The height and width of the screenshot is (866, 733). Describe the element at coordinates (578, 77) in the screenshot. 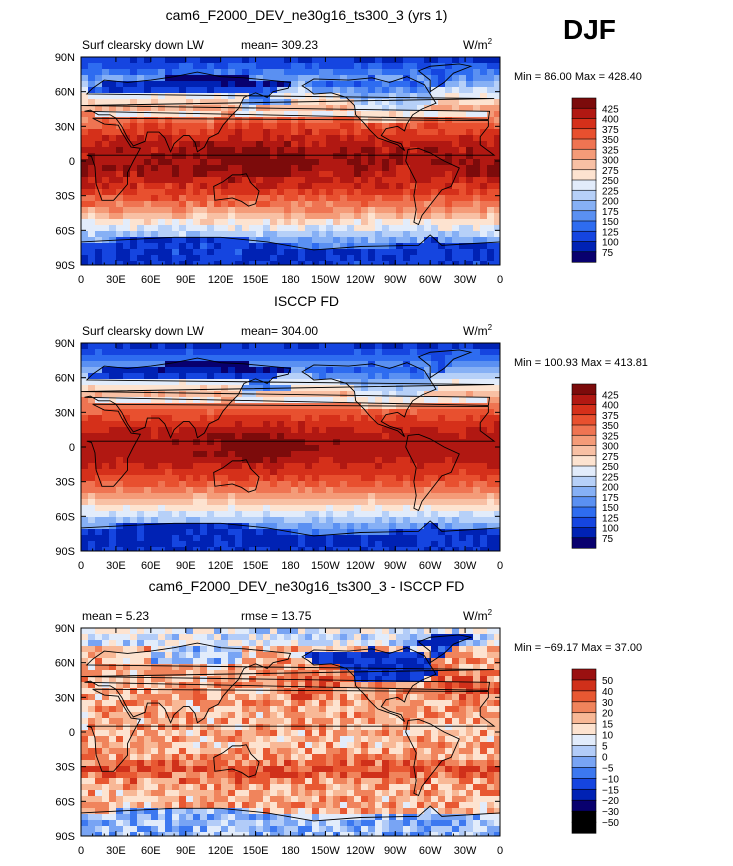

I see `minmax-label: Min = 86.00 Max = 428.40` at that location.